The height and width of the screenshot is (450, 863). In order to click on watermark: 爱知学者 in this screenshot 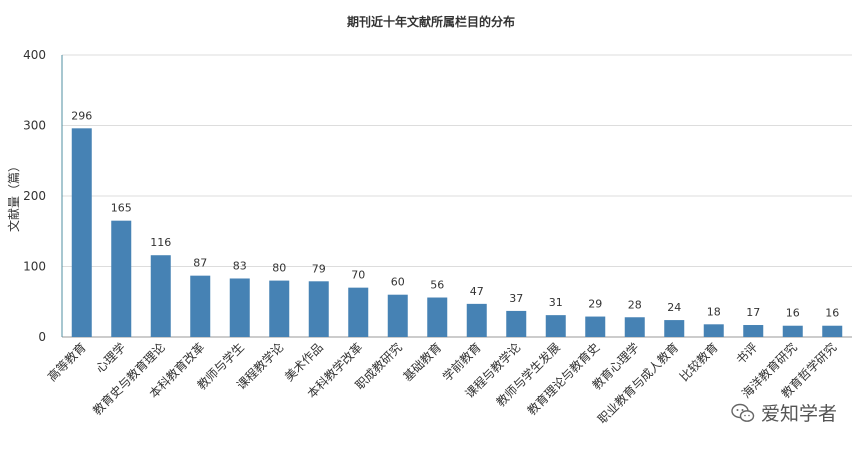, I will do `click(784, 412)`.